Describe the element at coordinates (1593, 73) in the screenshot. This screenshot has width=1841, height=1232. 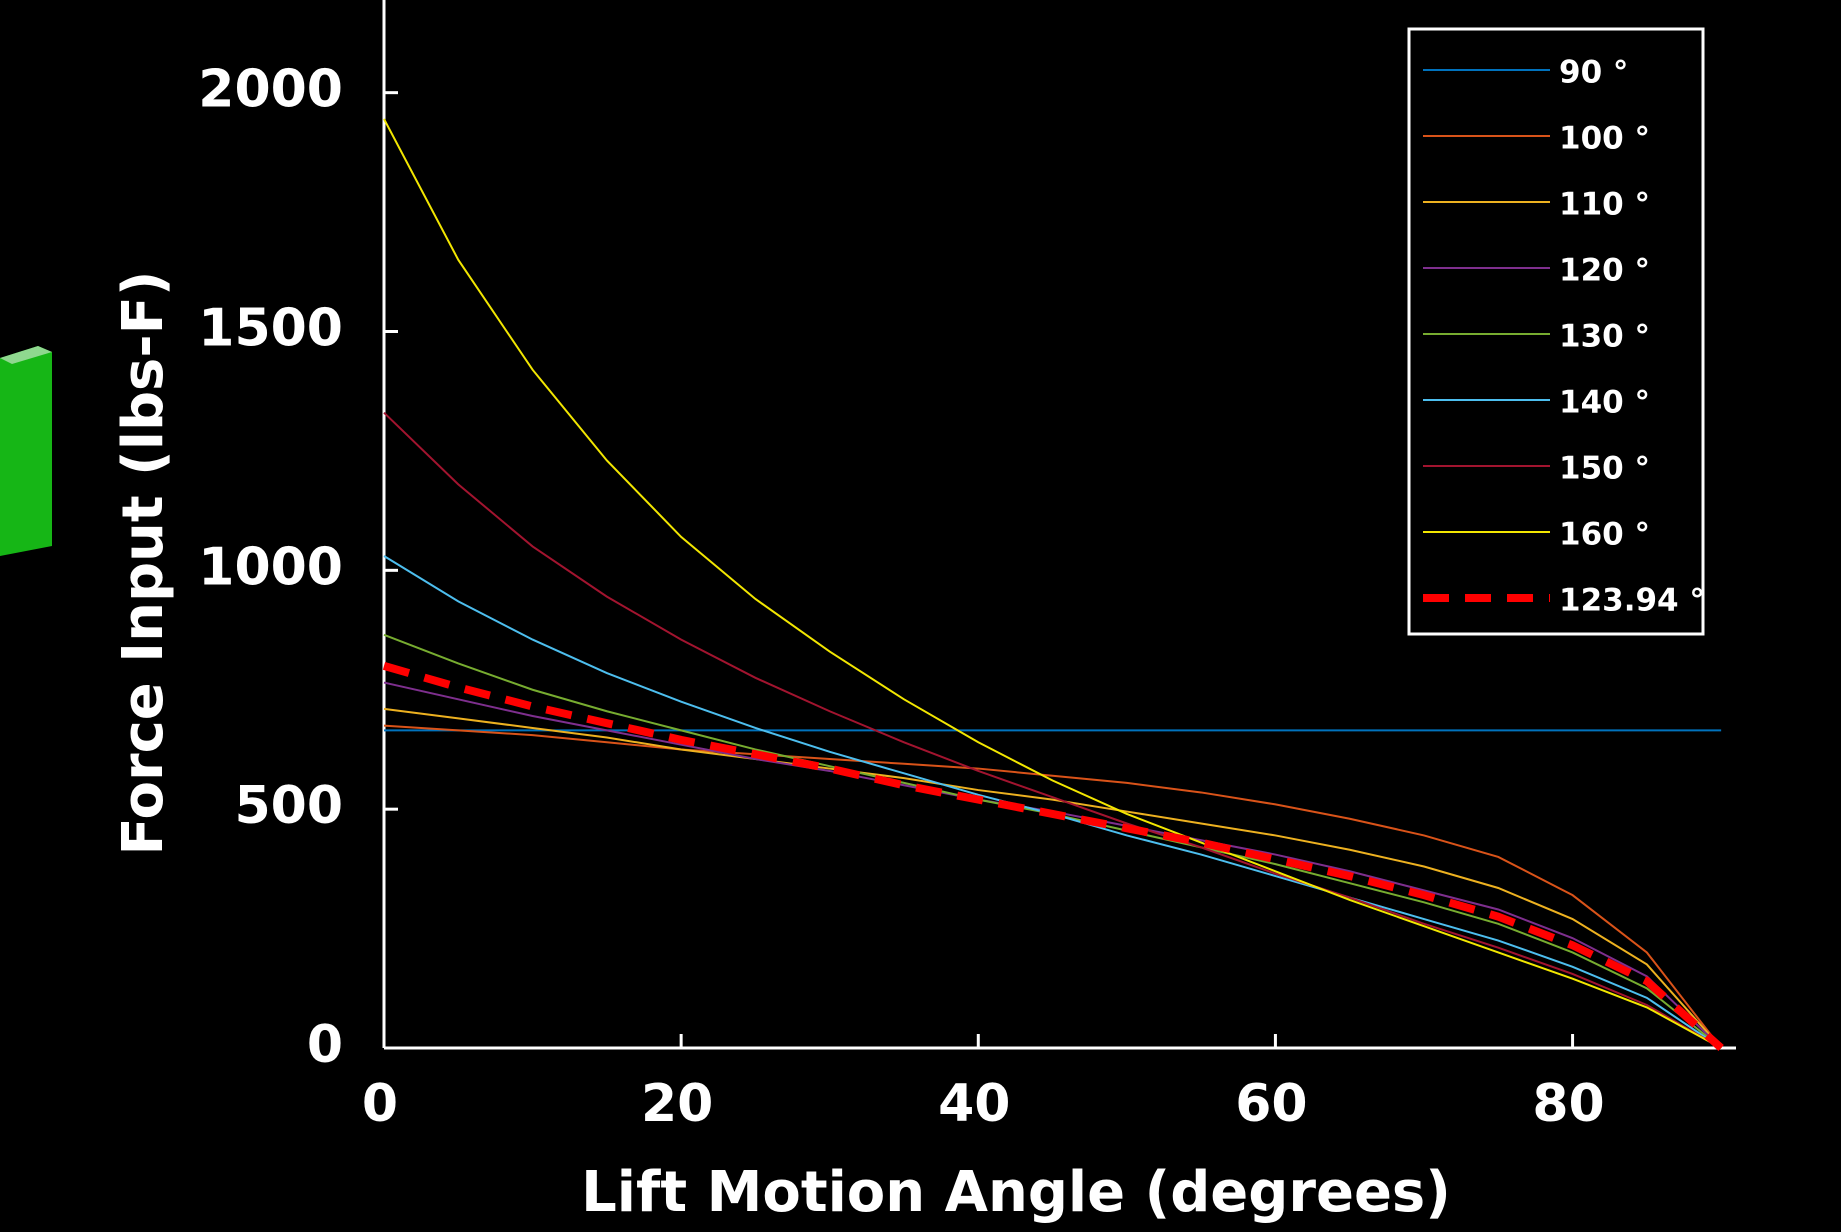
I see `legend-label: 90 °` at that location.